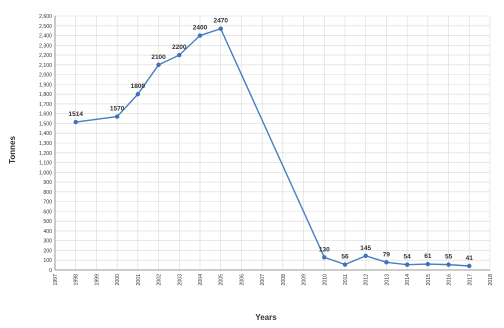  Describe the element at coordinates (50, 271) in the screenshot. I see `y-tick-label: 0` at that location.